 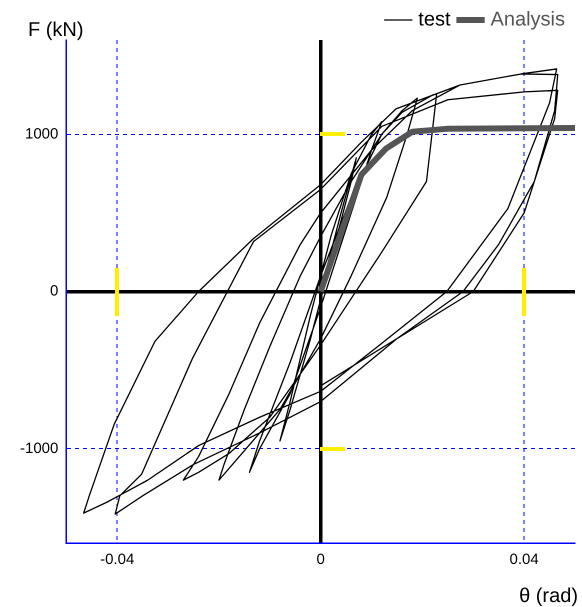 I want to click on x-tick-label: 0.04, so click(x=524, y=559).